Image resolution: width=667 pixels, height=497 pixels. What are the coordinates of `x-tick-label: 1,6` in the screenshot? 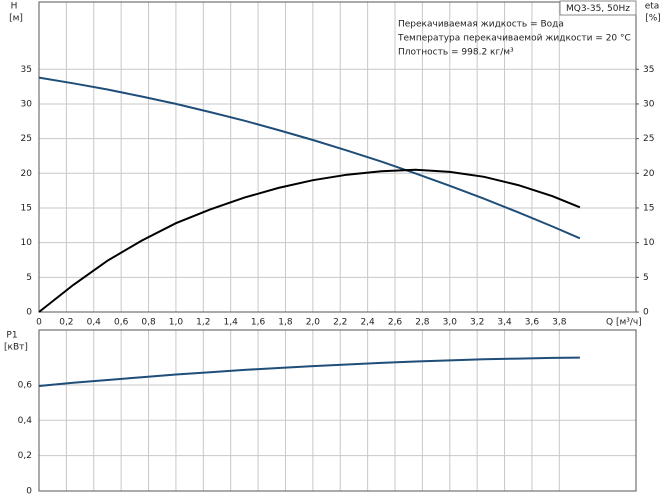 It's located at (258, 323).